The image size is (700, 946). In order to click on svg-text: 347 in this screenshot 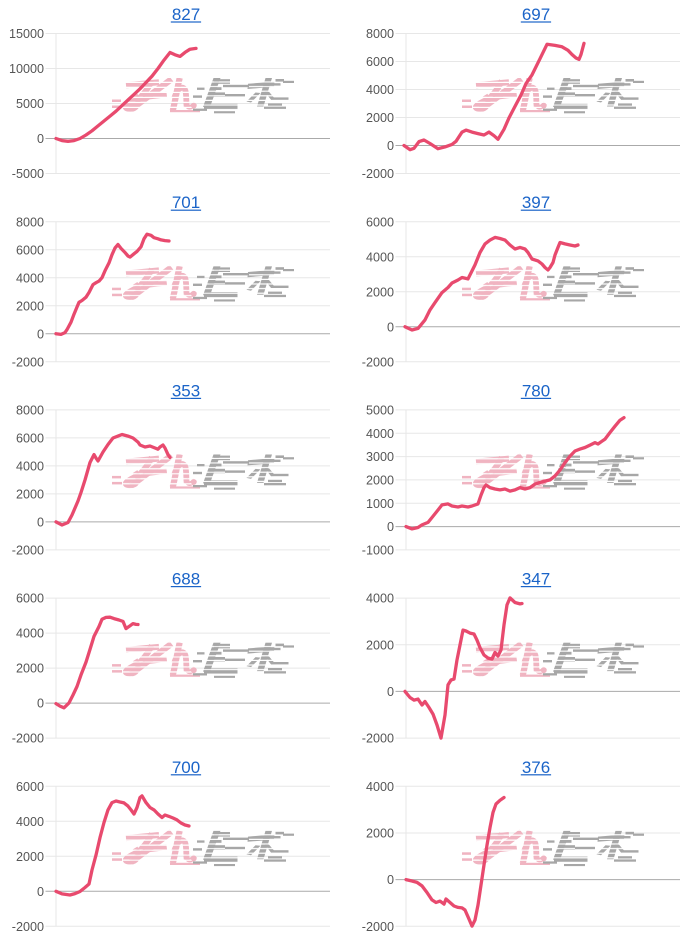, I will do `click(536, 579)`.